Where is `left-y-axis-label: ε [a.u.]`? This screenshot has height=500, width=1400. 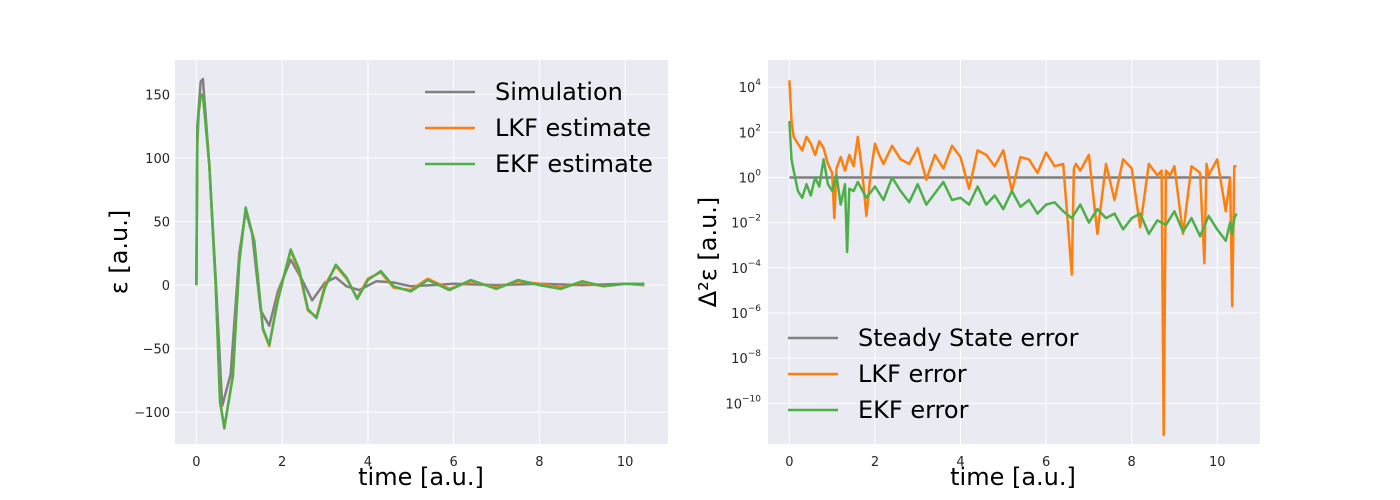
left-y-axis-label: ε [a.u.] is located at coordinates (119, 252).